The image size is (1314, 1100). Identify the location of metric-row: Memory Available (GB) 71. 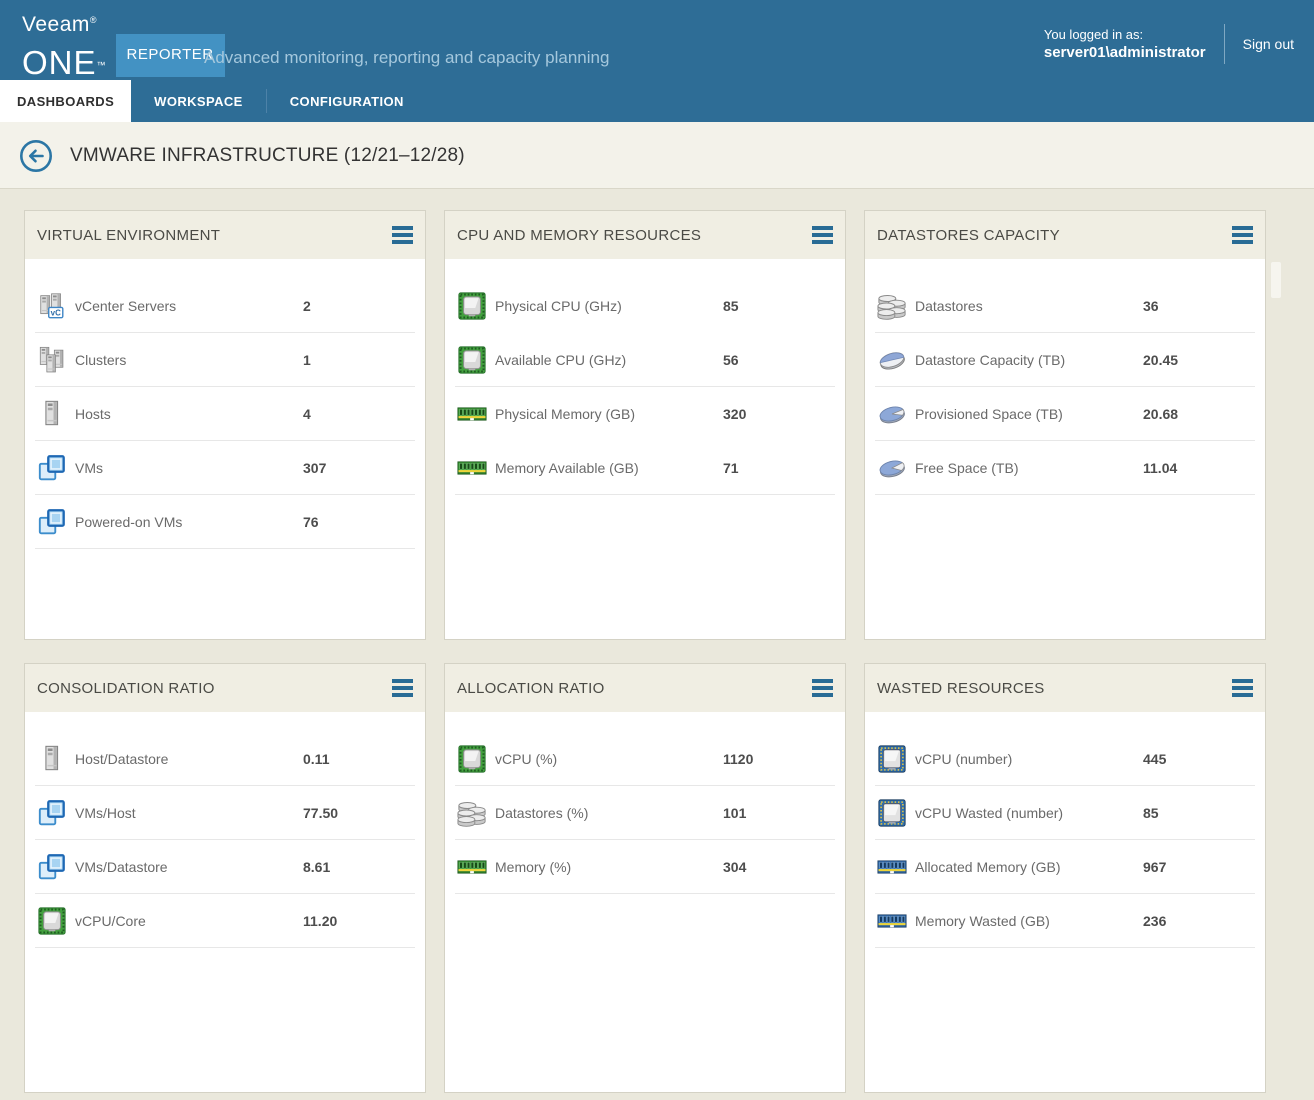
(645, 468).